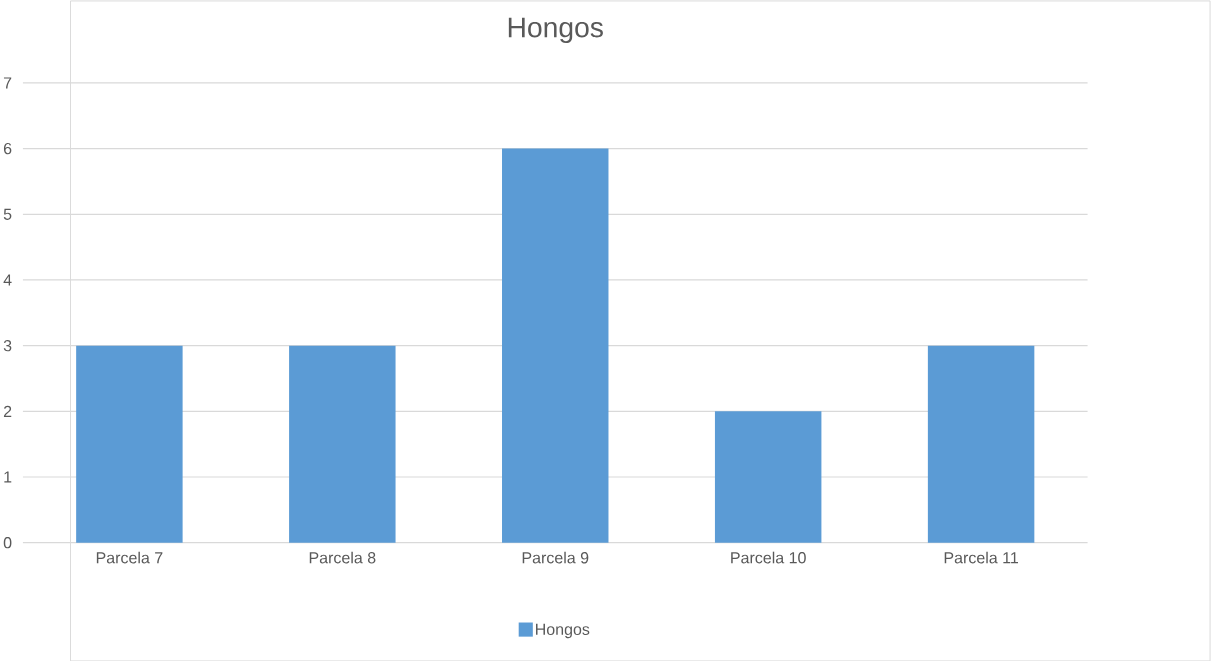  What do you see at coordinates (555, 557) in the screenshot?
I see `x-tick-label: Parcela 9` at bounding box center [555, 557].